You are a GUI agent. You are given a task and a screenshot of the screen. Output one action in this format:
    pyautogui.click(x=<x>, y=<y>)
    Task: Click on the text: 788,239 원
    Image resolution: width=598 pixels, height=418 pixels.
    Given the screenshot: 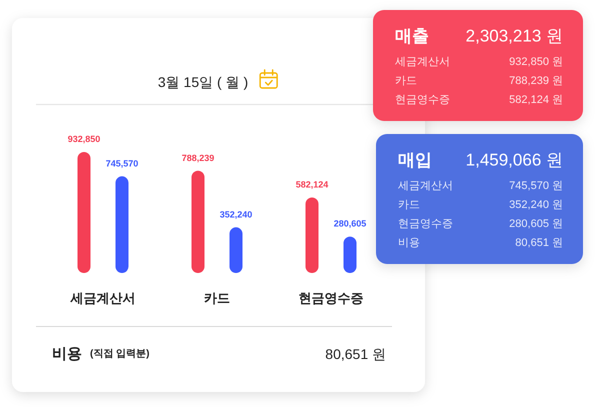 What is the action you would take?
    pyautogui.click(x=536, y=81)
    